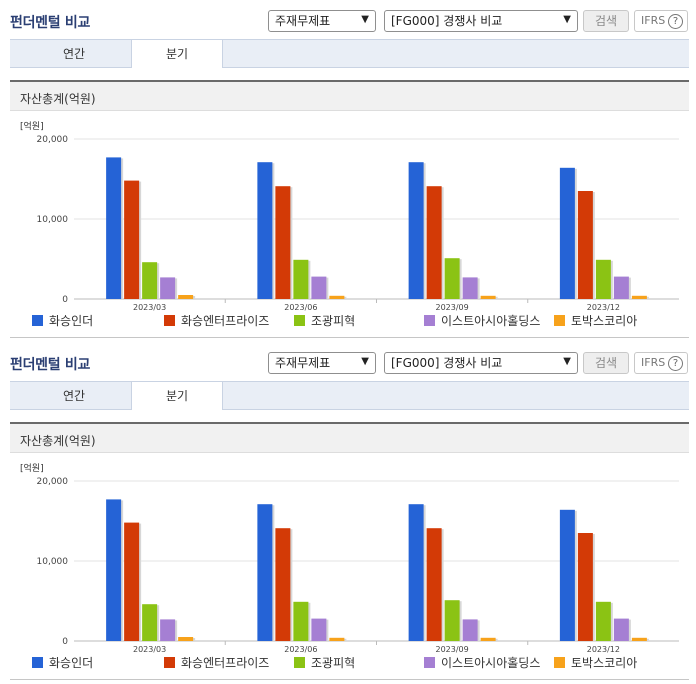 This screenshot has width=696, height=684. What do you see at coordinates (58, 99) in the screenshot?
I see `chart-title: 자산총계(억원)` at bounding box center [58, 99].